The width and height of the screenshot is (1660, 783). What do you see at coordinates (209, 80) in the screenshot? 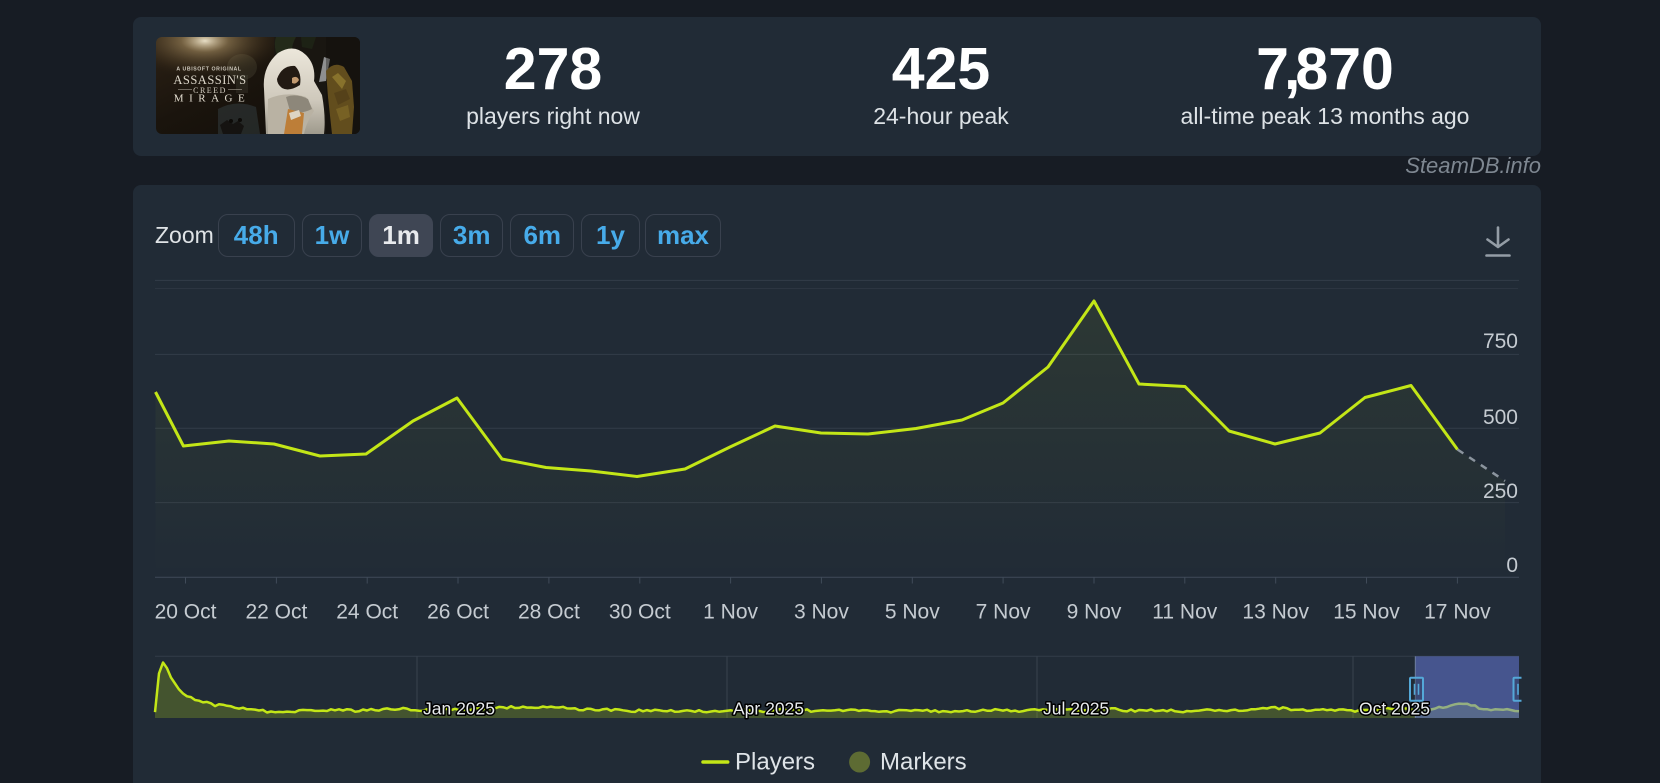
I see `svg-text: ASSASSIN'S` at bounding box center [209, 80].